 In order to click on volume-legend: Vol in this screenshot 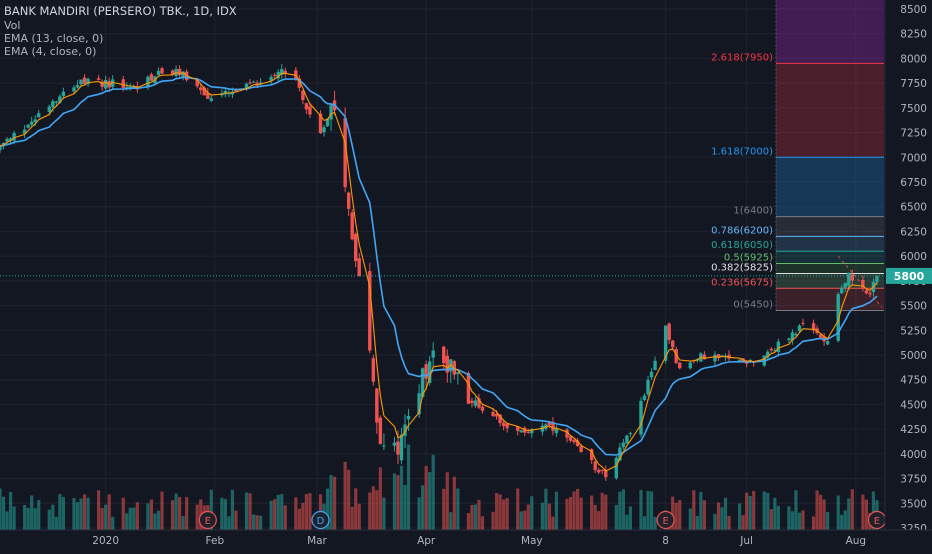, I will do `click(12, 25)`.